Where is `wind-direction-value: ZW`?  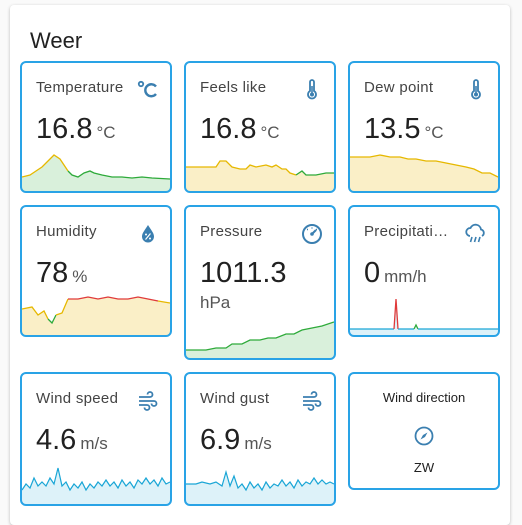 wind-direction-value: ZW is located at coordinates (424, 467).